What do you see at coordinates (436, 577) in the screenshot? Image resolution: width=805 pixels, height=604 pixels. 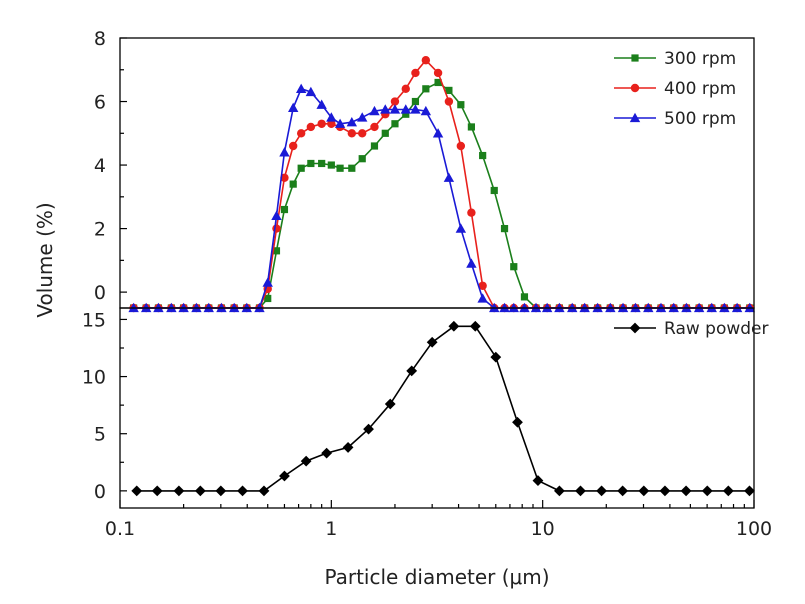 I see `x-axis-title: Particle diameter (μm)` at bounding box center [436, 577].